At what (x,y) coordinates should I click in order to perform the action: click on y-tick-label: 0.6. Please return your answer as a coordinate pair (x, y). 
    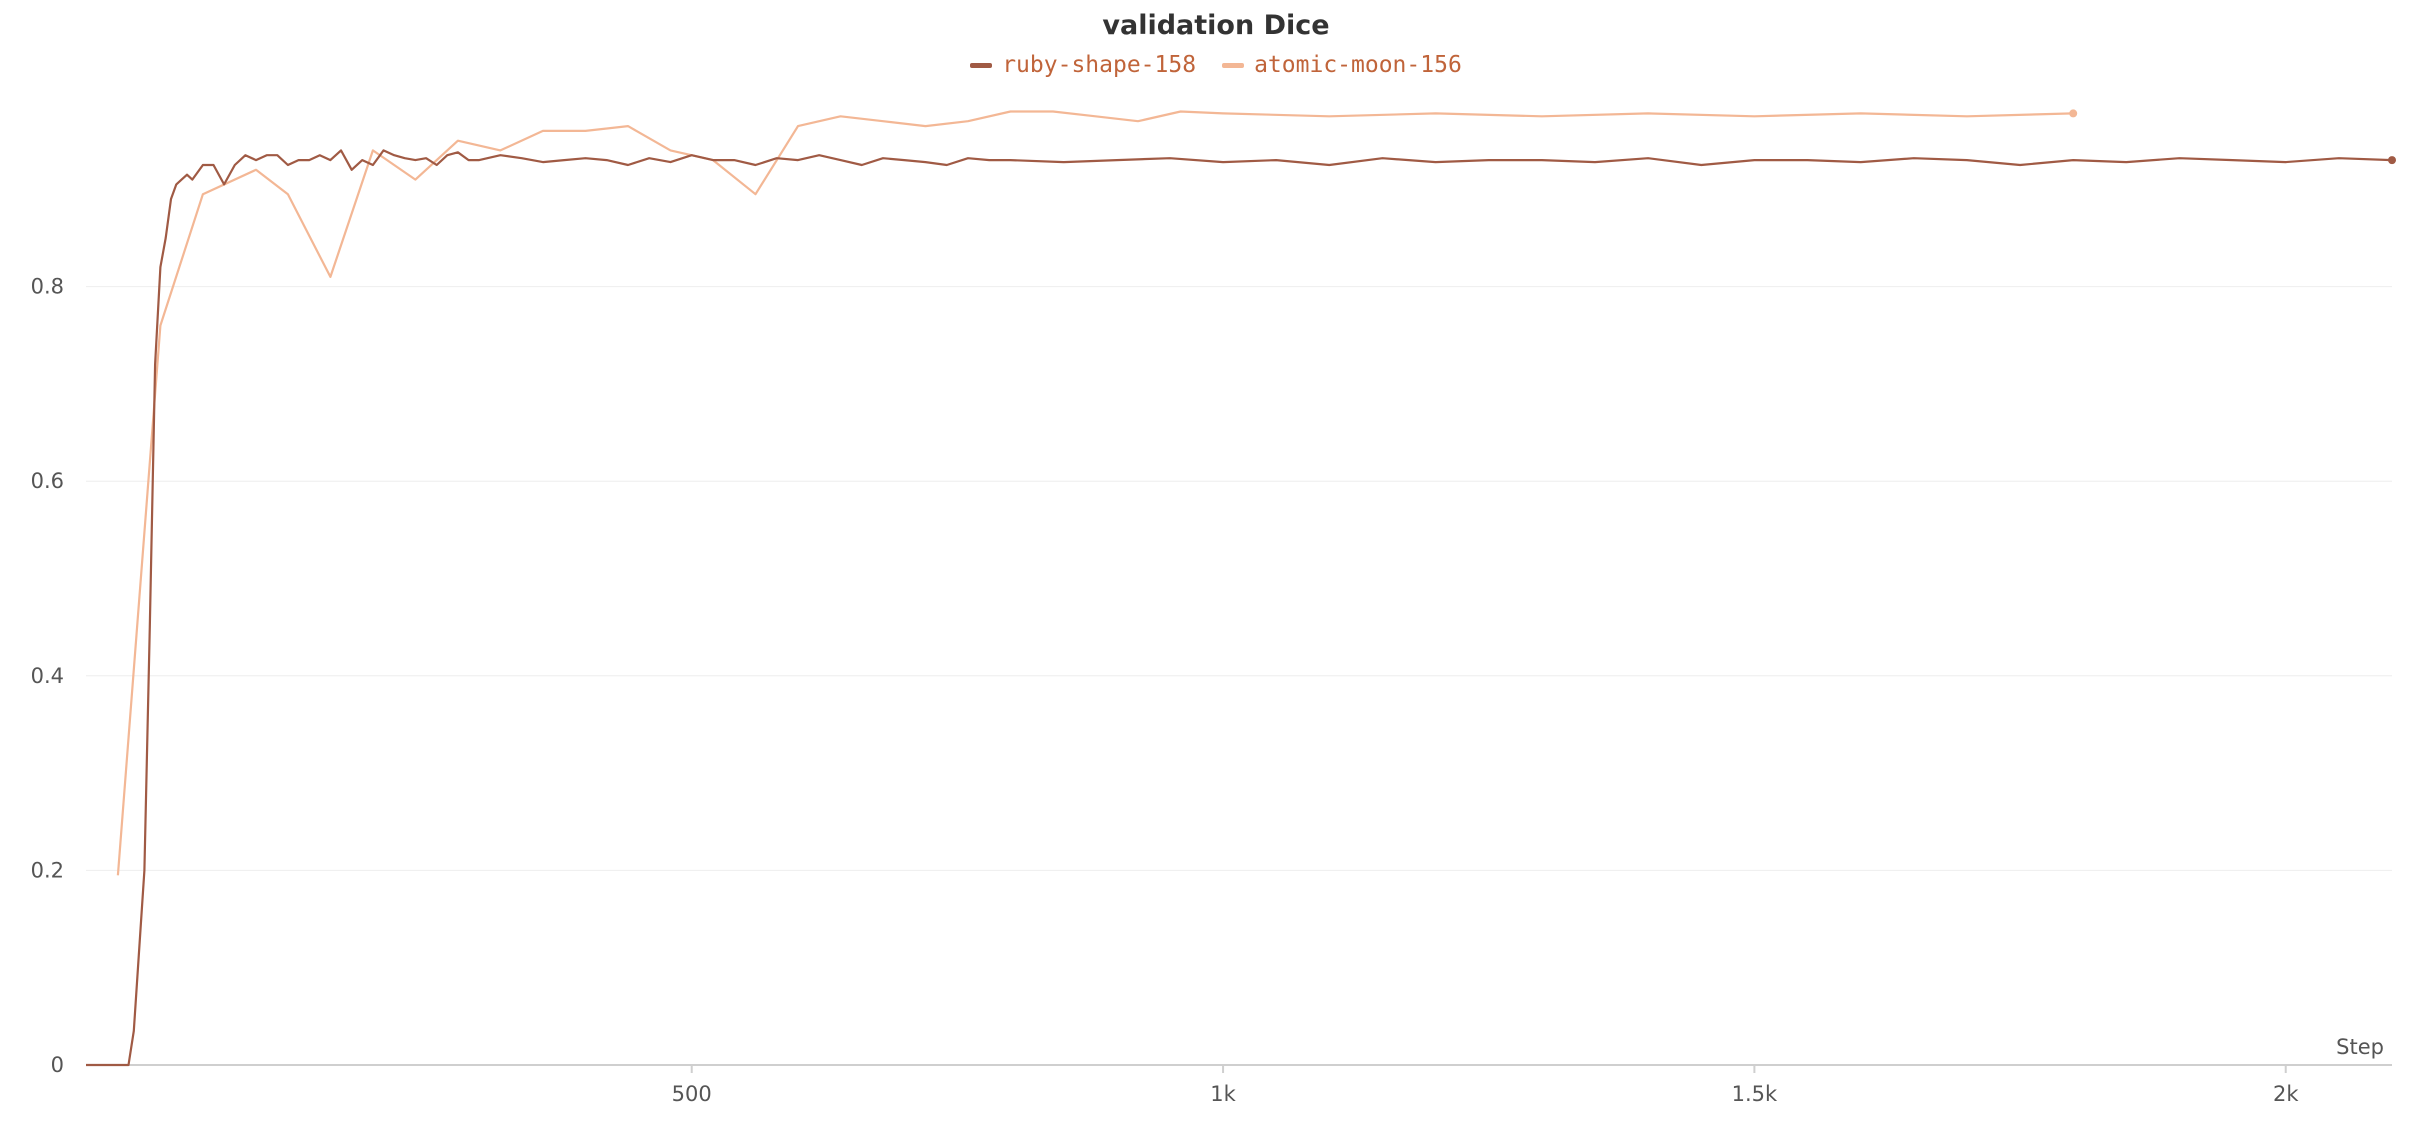
    Looking at the image, I should click on (47, 481).